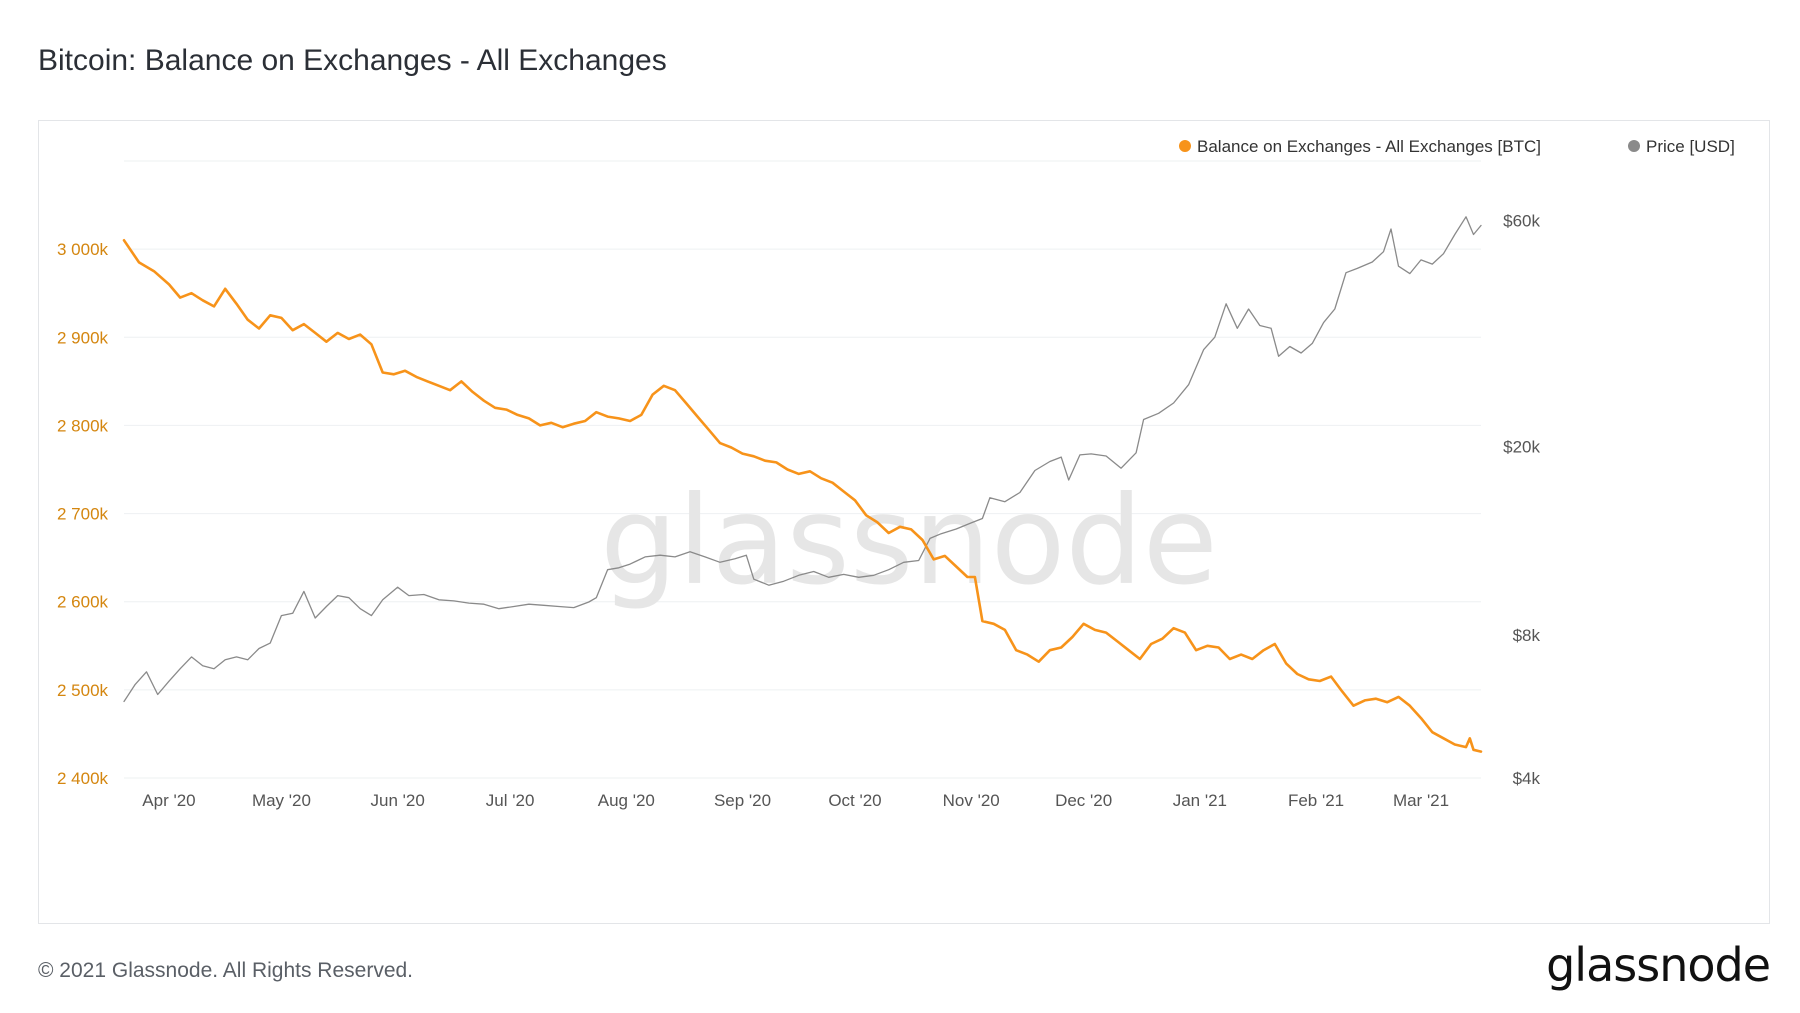  I want to click on left-axis-tick-label: 2 900k, so click(83, 337).